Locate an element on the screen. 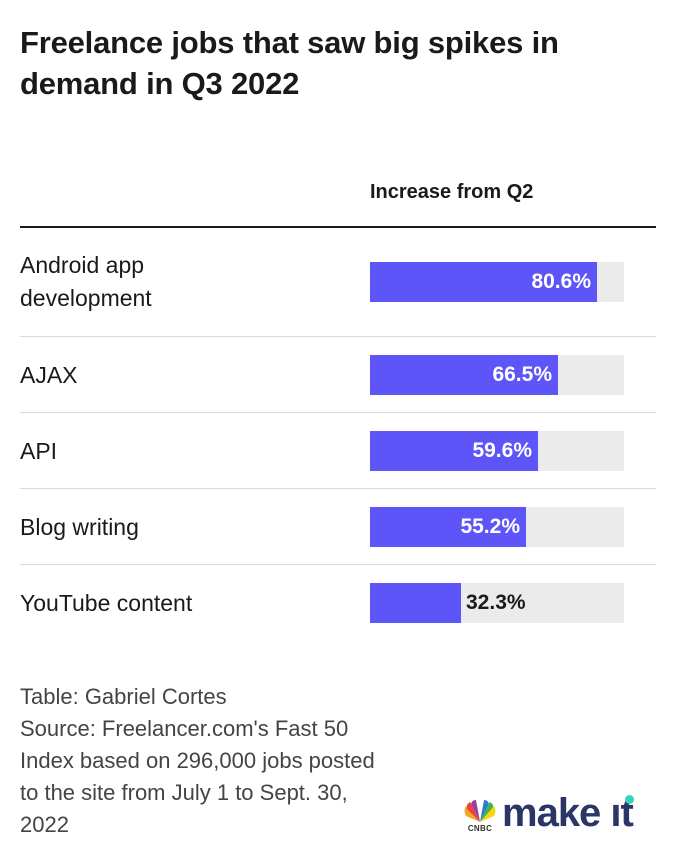 This screenshot has width=676, height=860. row-label-line: development is located at coordinates (86, 298).